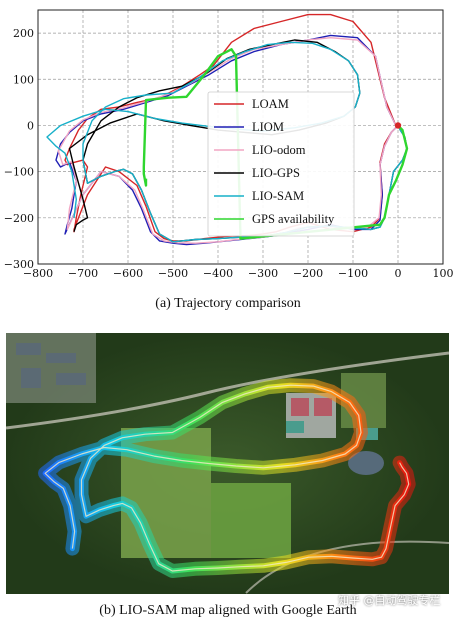 This screenshot has height=625, width=456. I want to click on caption-a: (a) Trajectory comparison, so click(228, 303).